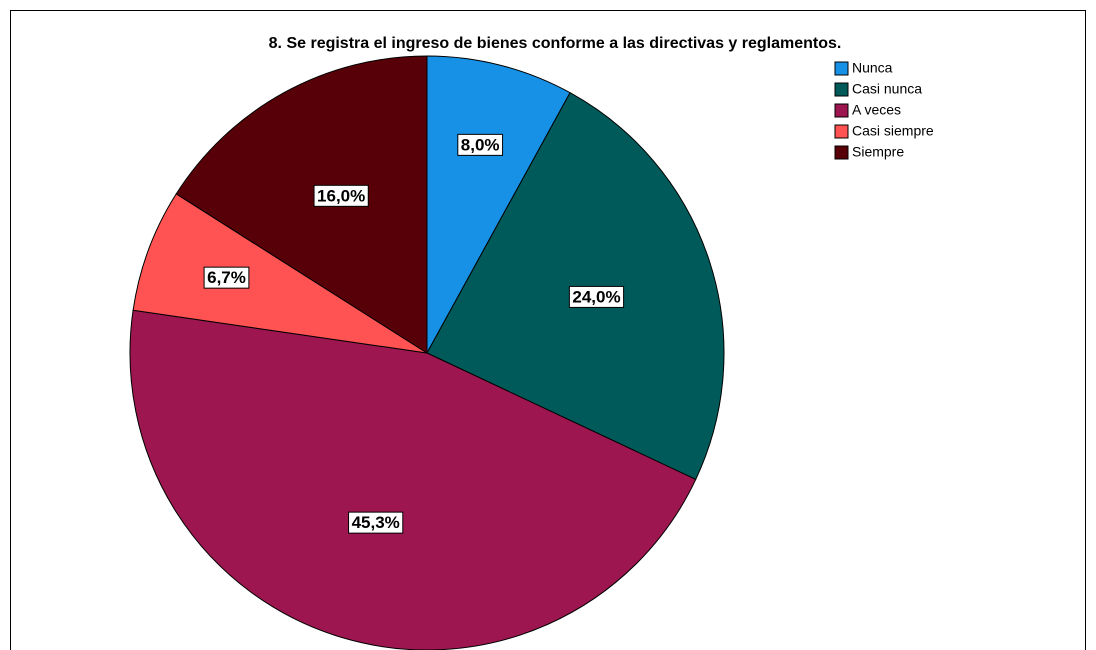 This screenshot has width=1096, height=650. I want to click on data-label: 24,0%, so click(596, 296).